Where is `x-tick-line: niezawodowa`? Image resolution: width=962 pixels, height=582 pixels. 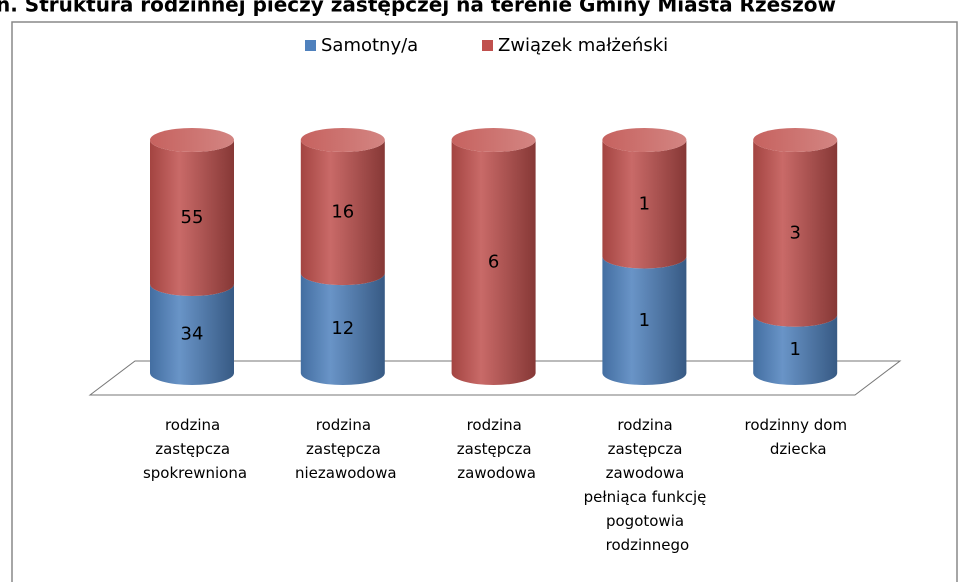
x-tick-line: niezawodowa is located at coordinates (346, 473).